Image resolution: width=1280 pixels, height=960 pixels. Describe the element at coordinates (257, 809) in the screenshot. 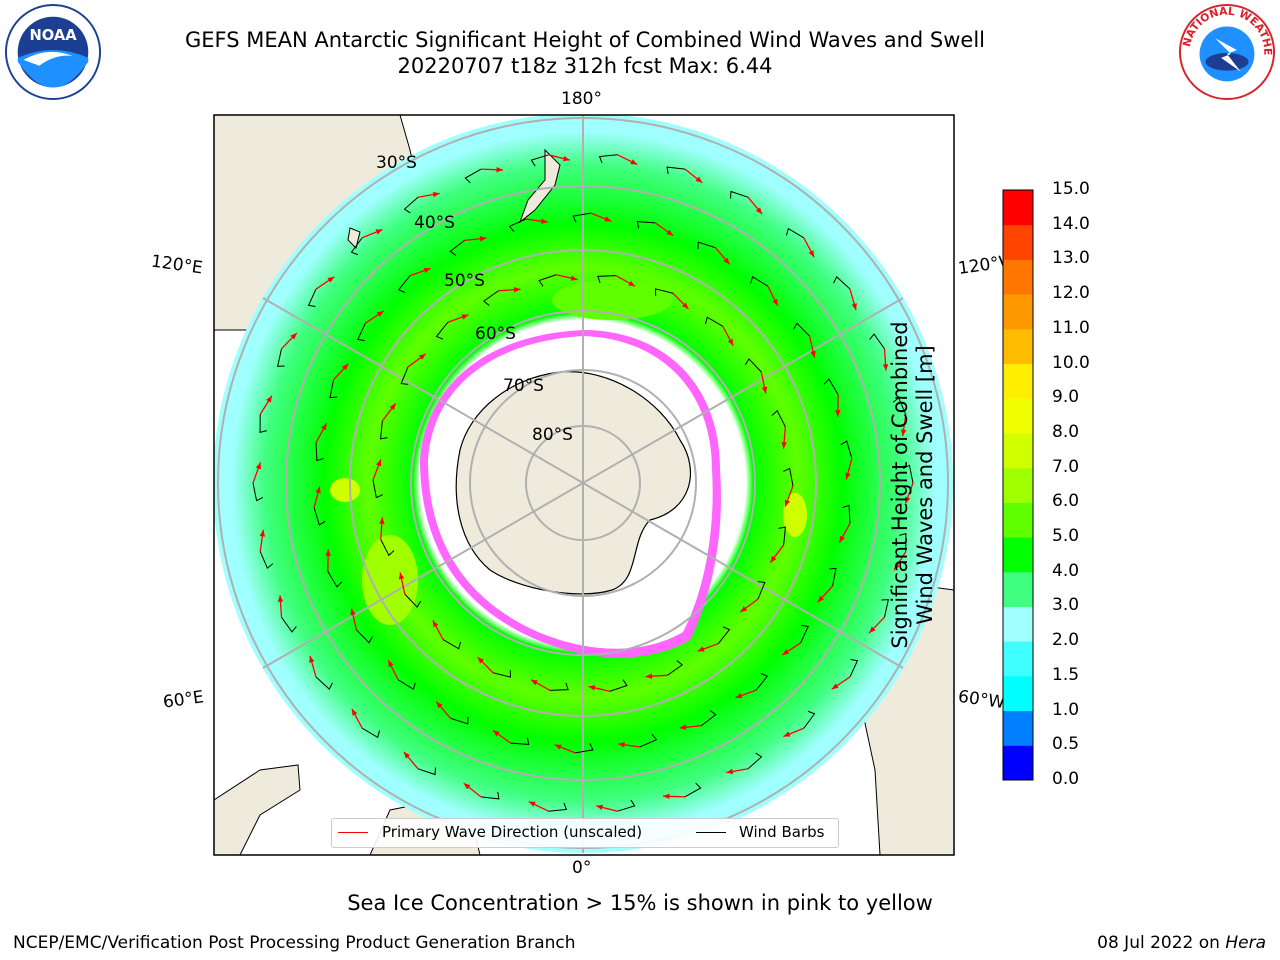

I see `africa-land` at that location.